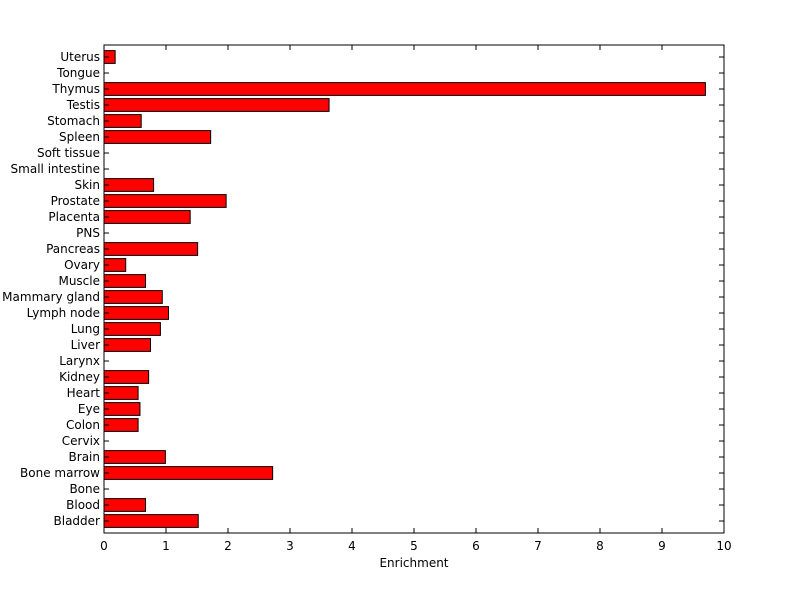 Image resolution: width=800 pixels, height=599 pixels. Describe the element at coordinates (228, 546) in the screenshot. I see `x-tick-label: 2` at that location.